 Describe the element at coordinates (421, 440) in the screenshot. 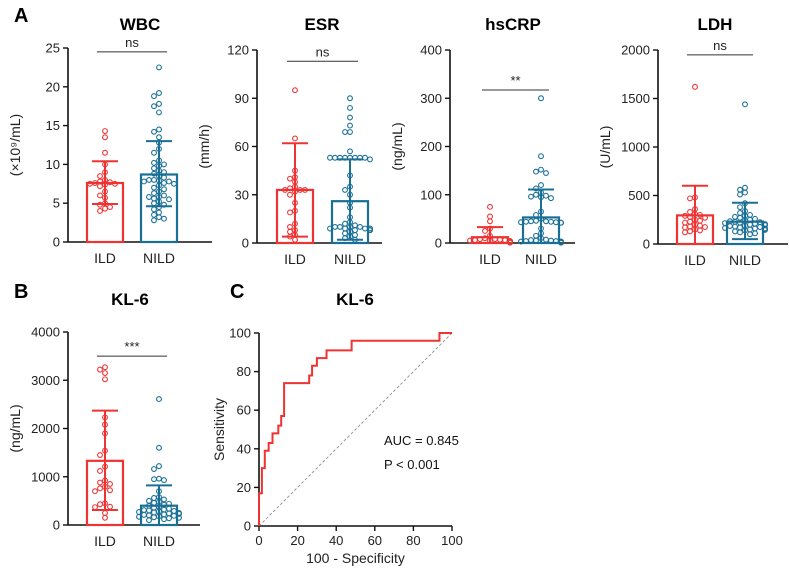

I see `auc-annotation: AUC = 0.845` at that location.